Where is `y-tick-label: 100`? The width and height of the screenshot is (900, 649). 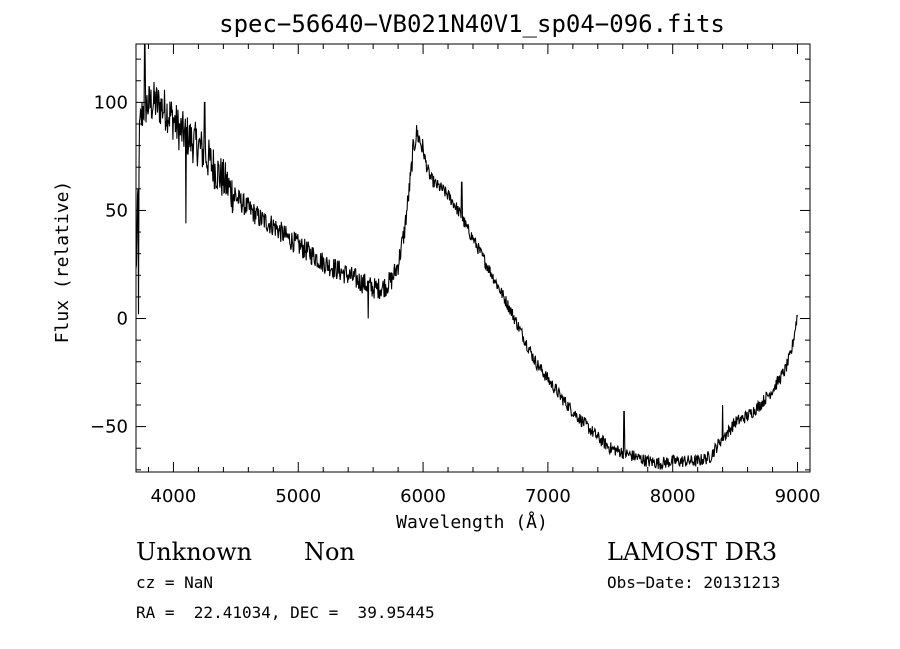
y-tick-label: 100 is located at coordinates (111, 102).